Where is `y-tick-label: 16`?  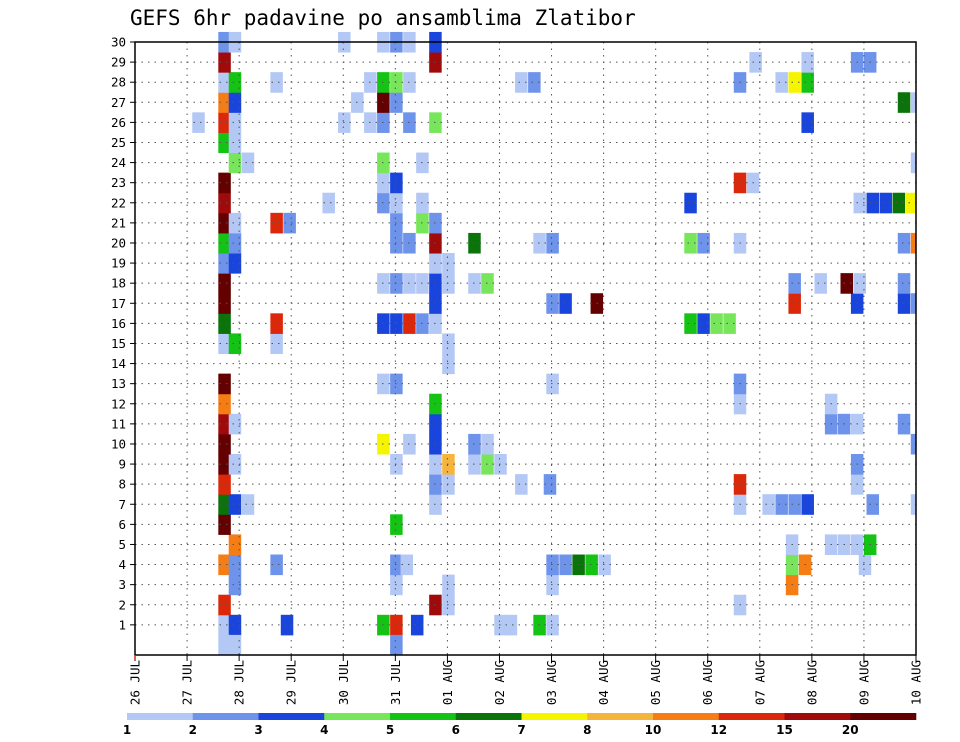
y-tick-label: 16 is located at coordinates (118, 323).